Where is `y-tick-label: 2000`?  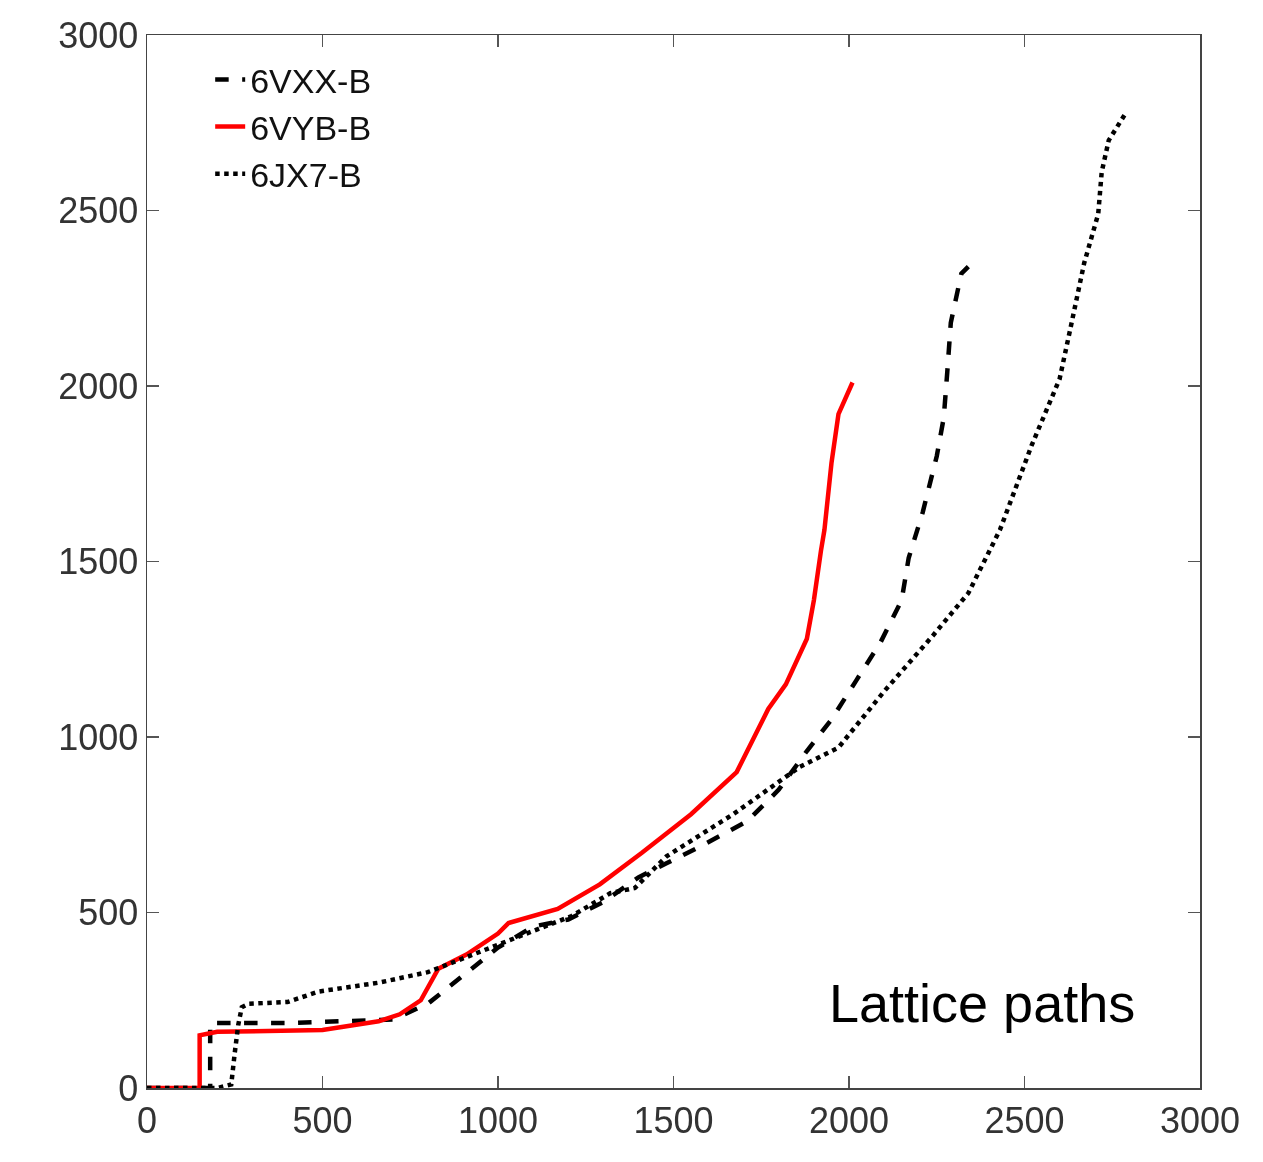 y-tick-label: 2000 is located at coordinates (98, 386).